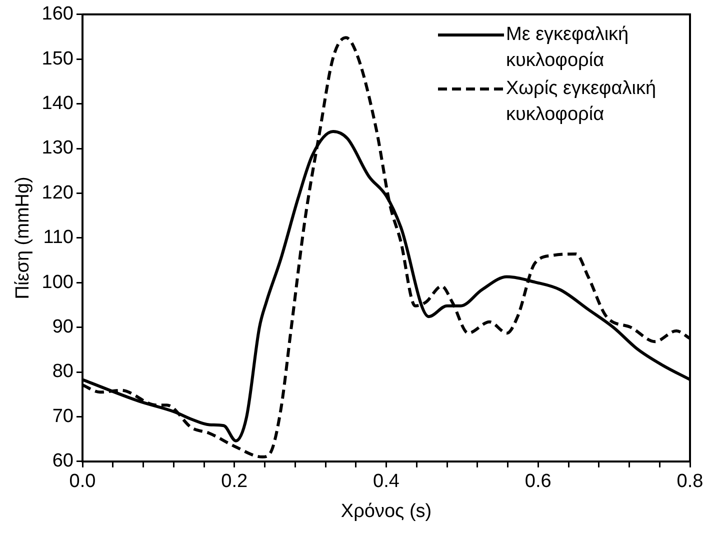 This screenshot has width=708, height=535. Describe the element at coordinates (58, 59) in the screenshot. I see `y-tick-label: 150` at that location.